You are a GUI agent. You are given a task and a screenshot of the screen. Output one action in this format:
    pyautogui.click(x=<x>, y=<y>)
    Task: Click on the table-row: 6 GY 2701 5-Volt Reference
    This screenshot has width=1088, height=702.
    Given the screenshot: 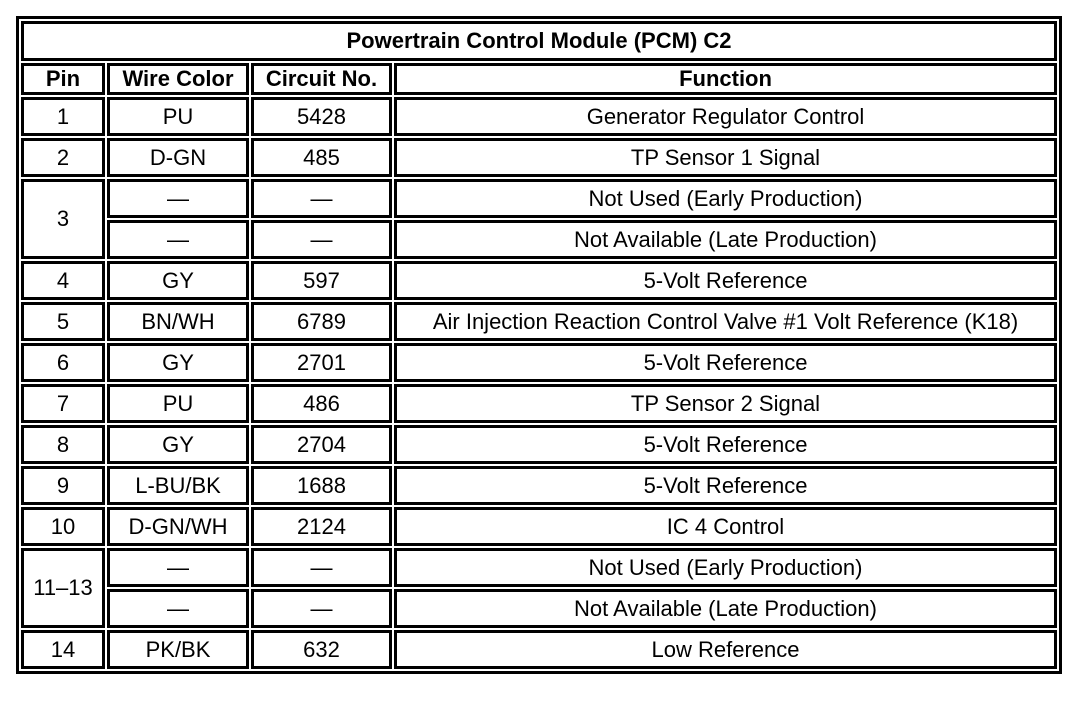 What is the action you would take?
    pyautogui.click(x=539, y=362)
    